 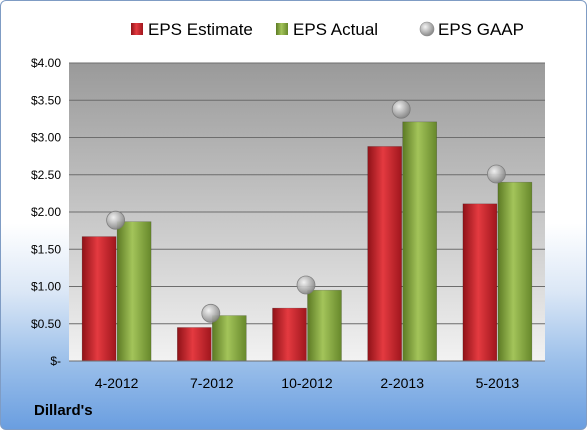 I want to click on legend-label: EPS Estimate, so click(x=200, y=29).